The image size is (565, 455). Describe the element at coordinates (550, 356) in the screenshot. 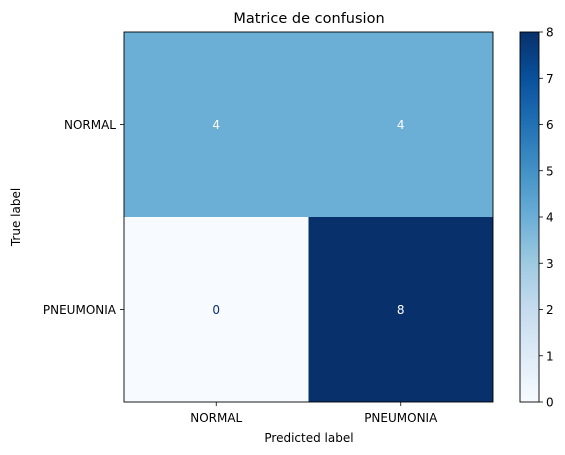

I see `colorbar-tick-label: 1` at that location.